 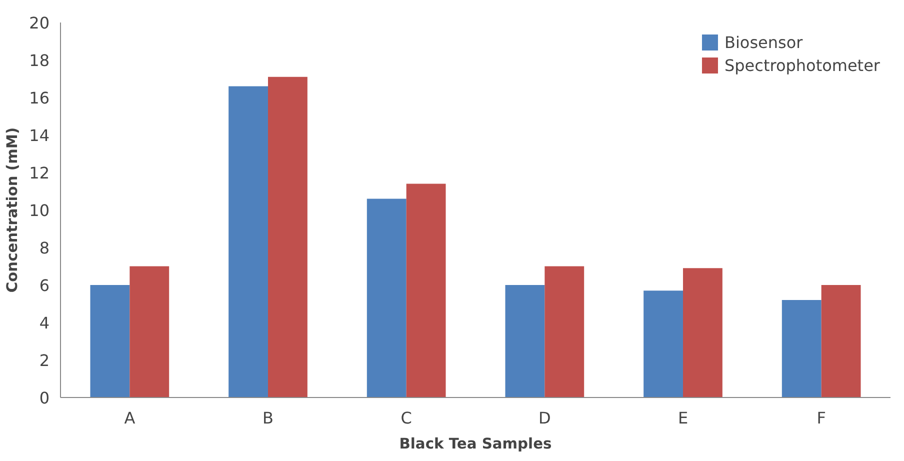 I want to click on y-tick-label: 18, so click(x=39, y=60).